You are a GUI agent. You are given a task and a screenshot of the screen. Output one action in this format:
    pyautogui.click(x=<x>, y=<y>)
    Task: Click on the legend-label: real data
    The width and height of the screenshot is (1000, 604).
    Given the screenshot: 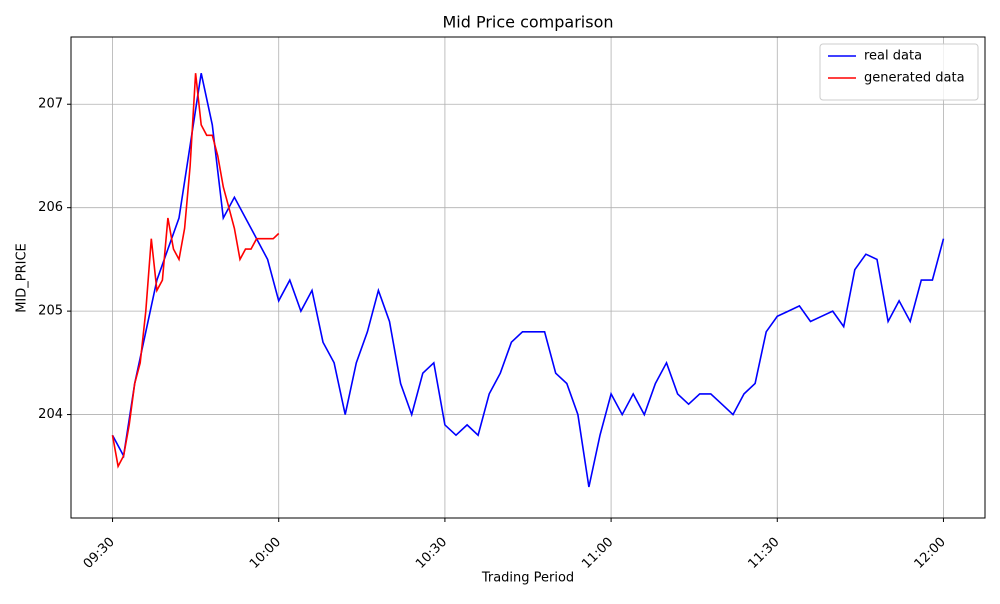 What is the action you would take?
    pyautogui.click(x=893, y=56)
    